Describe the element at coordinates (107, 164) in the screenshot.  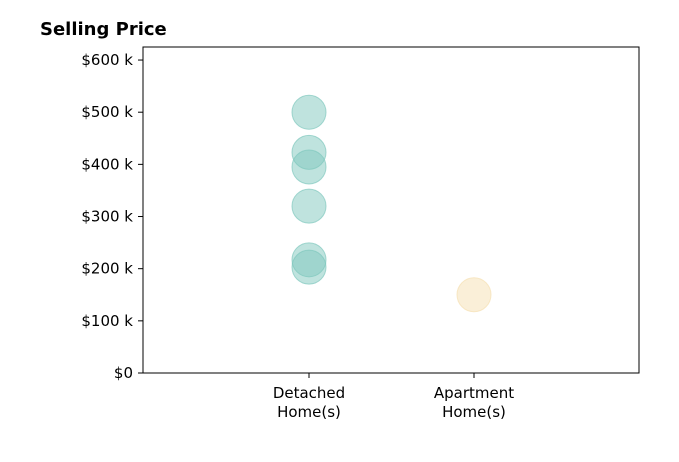
I see `y-tick-label: $400 k` at that location.